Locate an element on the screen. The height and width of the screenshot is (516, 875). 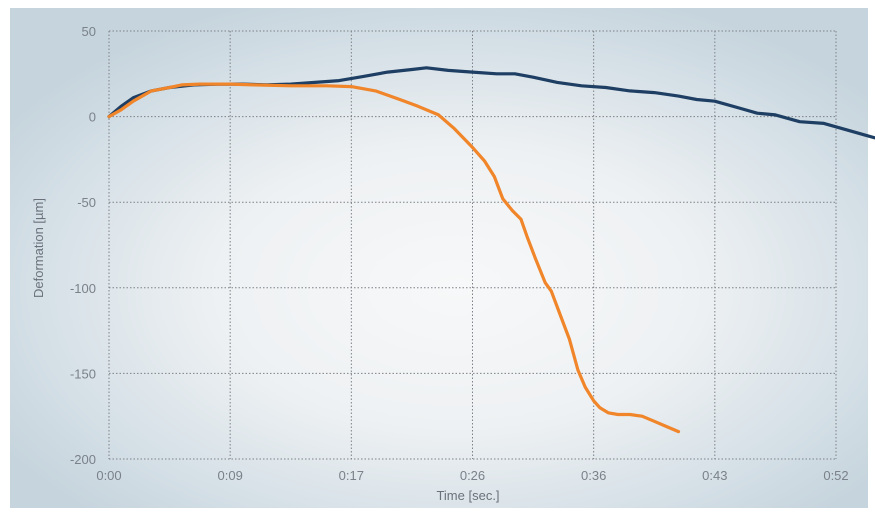
y-tick-label: 50 is located at coordinates (89, 31).